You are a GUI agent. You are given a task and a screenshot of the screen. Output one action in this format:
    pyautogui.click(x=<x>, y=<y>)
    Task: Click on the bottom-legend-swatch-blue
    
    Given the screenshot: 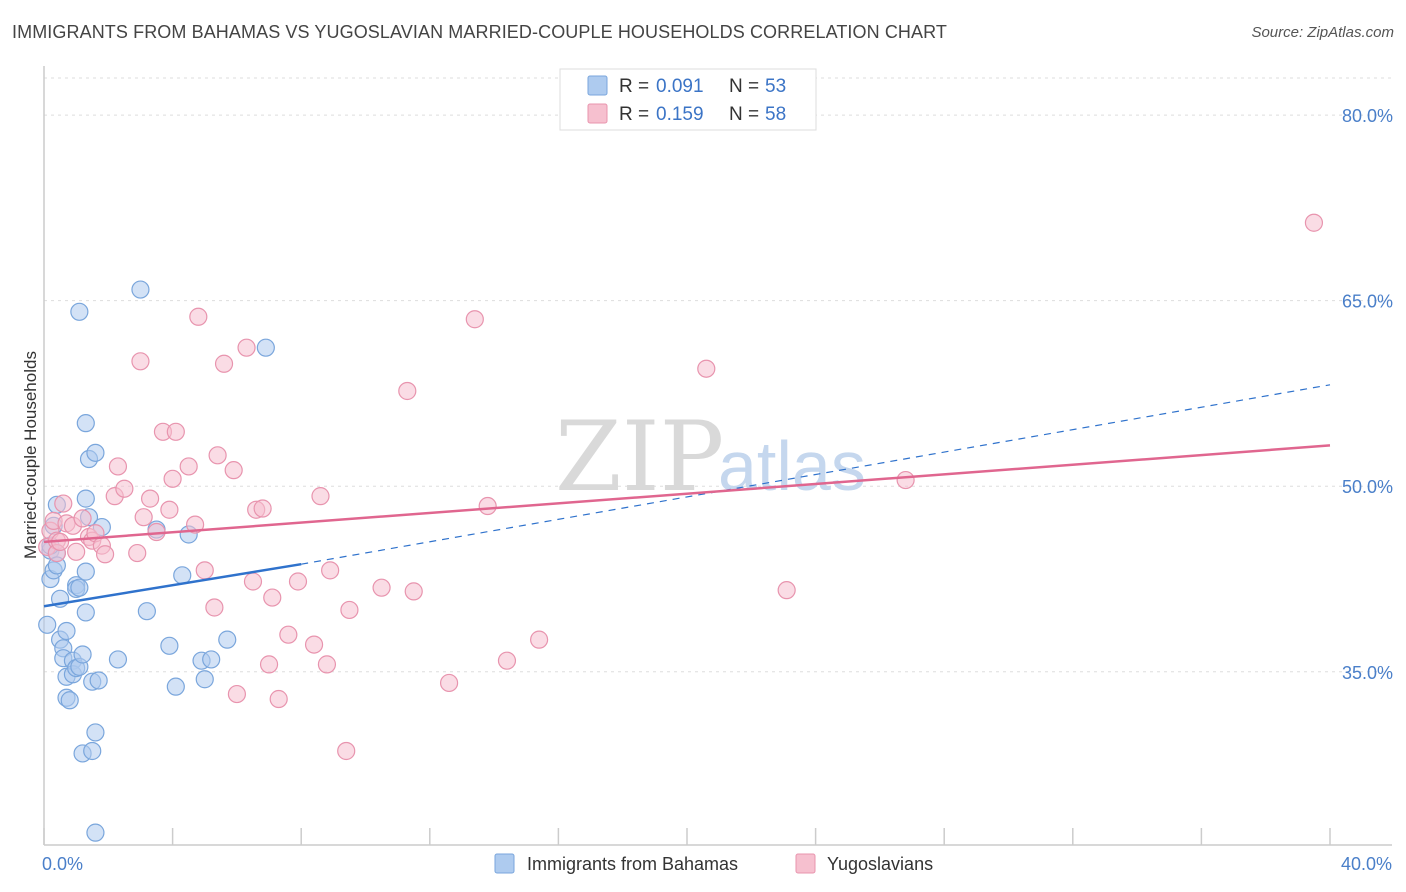 What is the action you would take?
    pyautogui.click(x=504, y=863)
    